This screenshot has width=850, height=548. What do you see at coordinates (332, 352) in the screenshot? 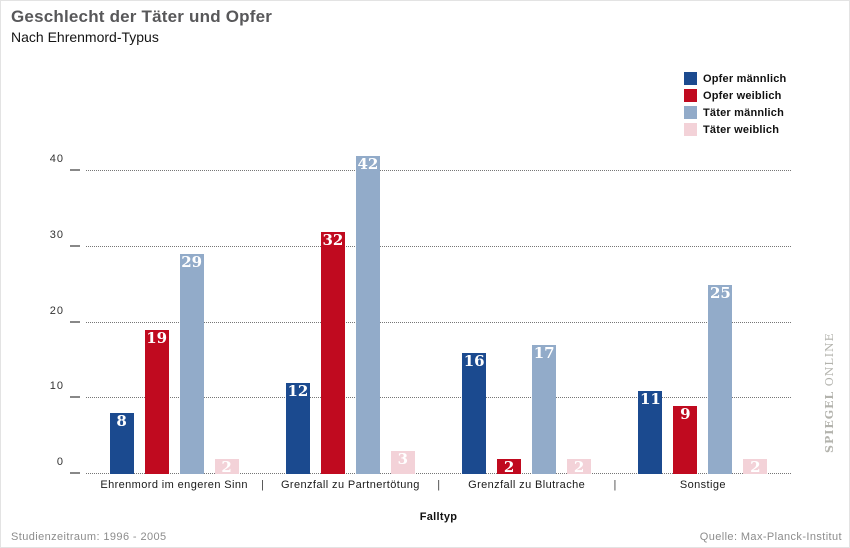
I see `bar: 32` at bounding box center [332, 352].